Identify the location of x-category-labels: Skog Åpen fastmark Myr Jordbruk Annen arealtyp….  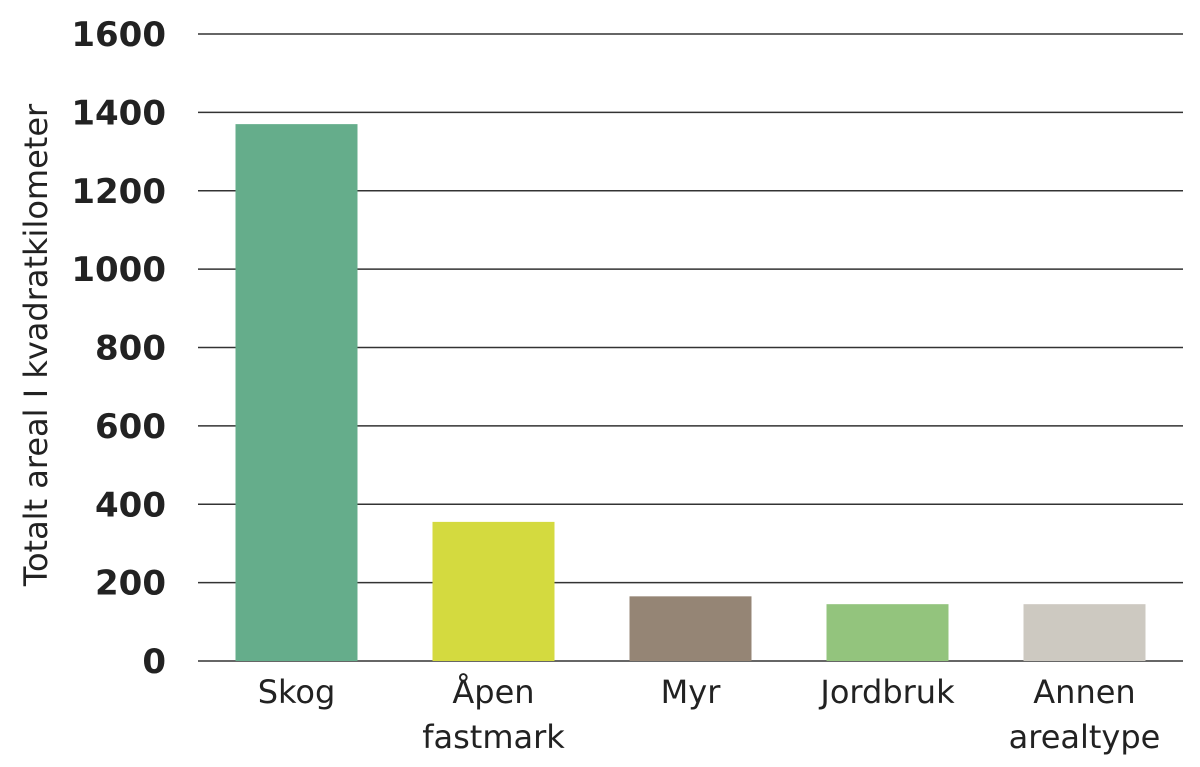
(709, 714).